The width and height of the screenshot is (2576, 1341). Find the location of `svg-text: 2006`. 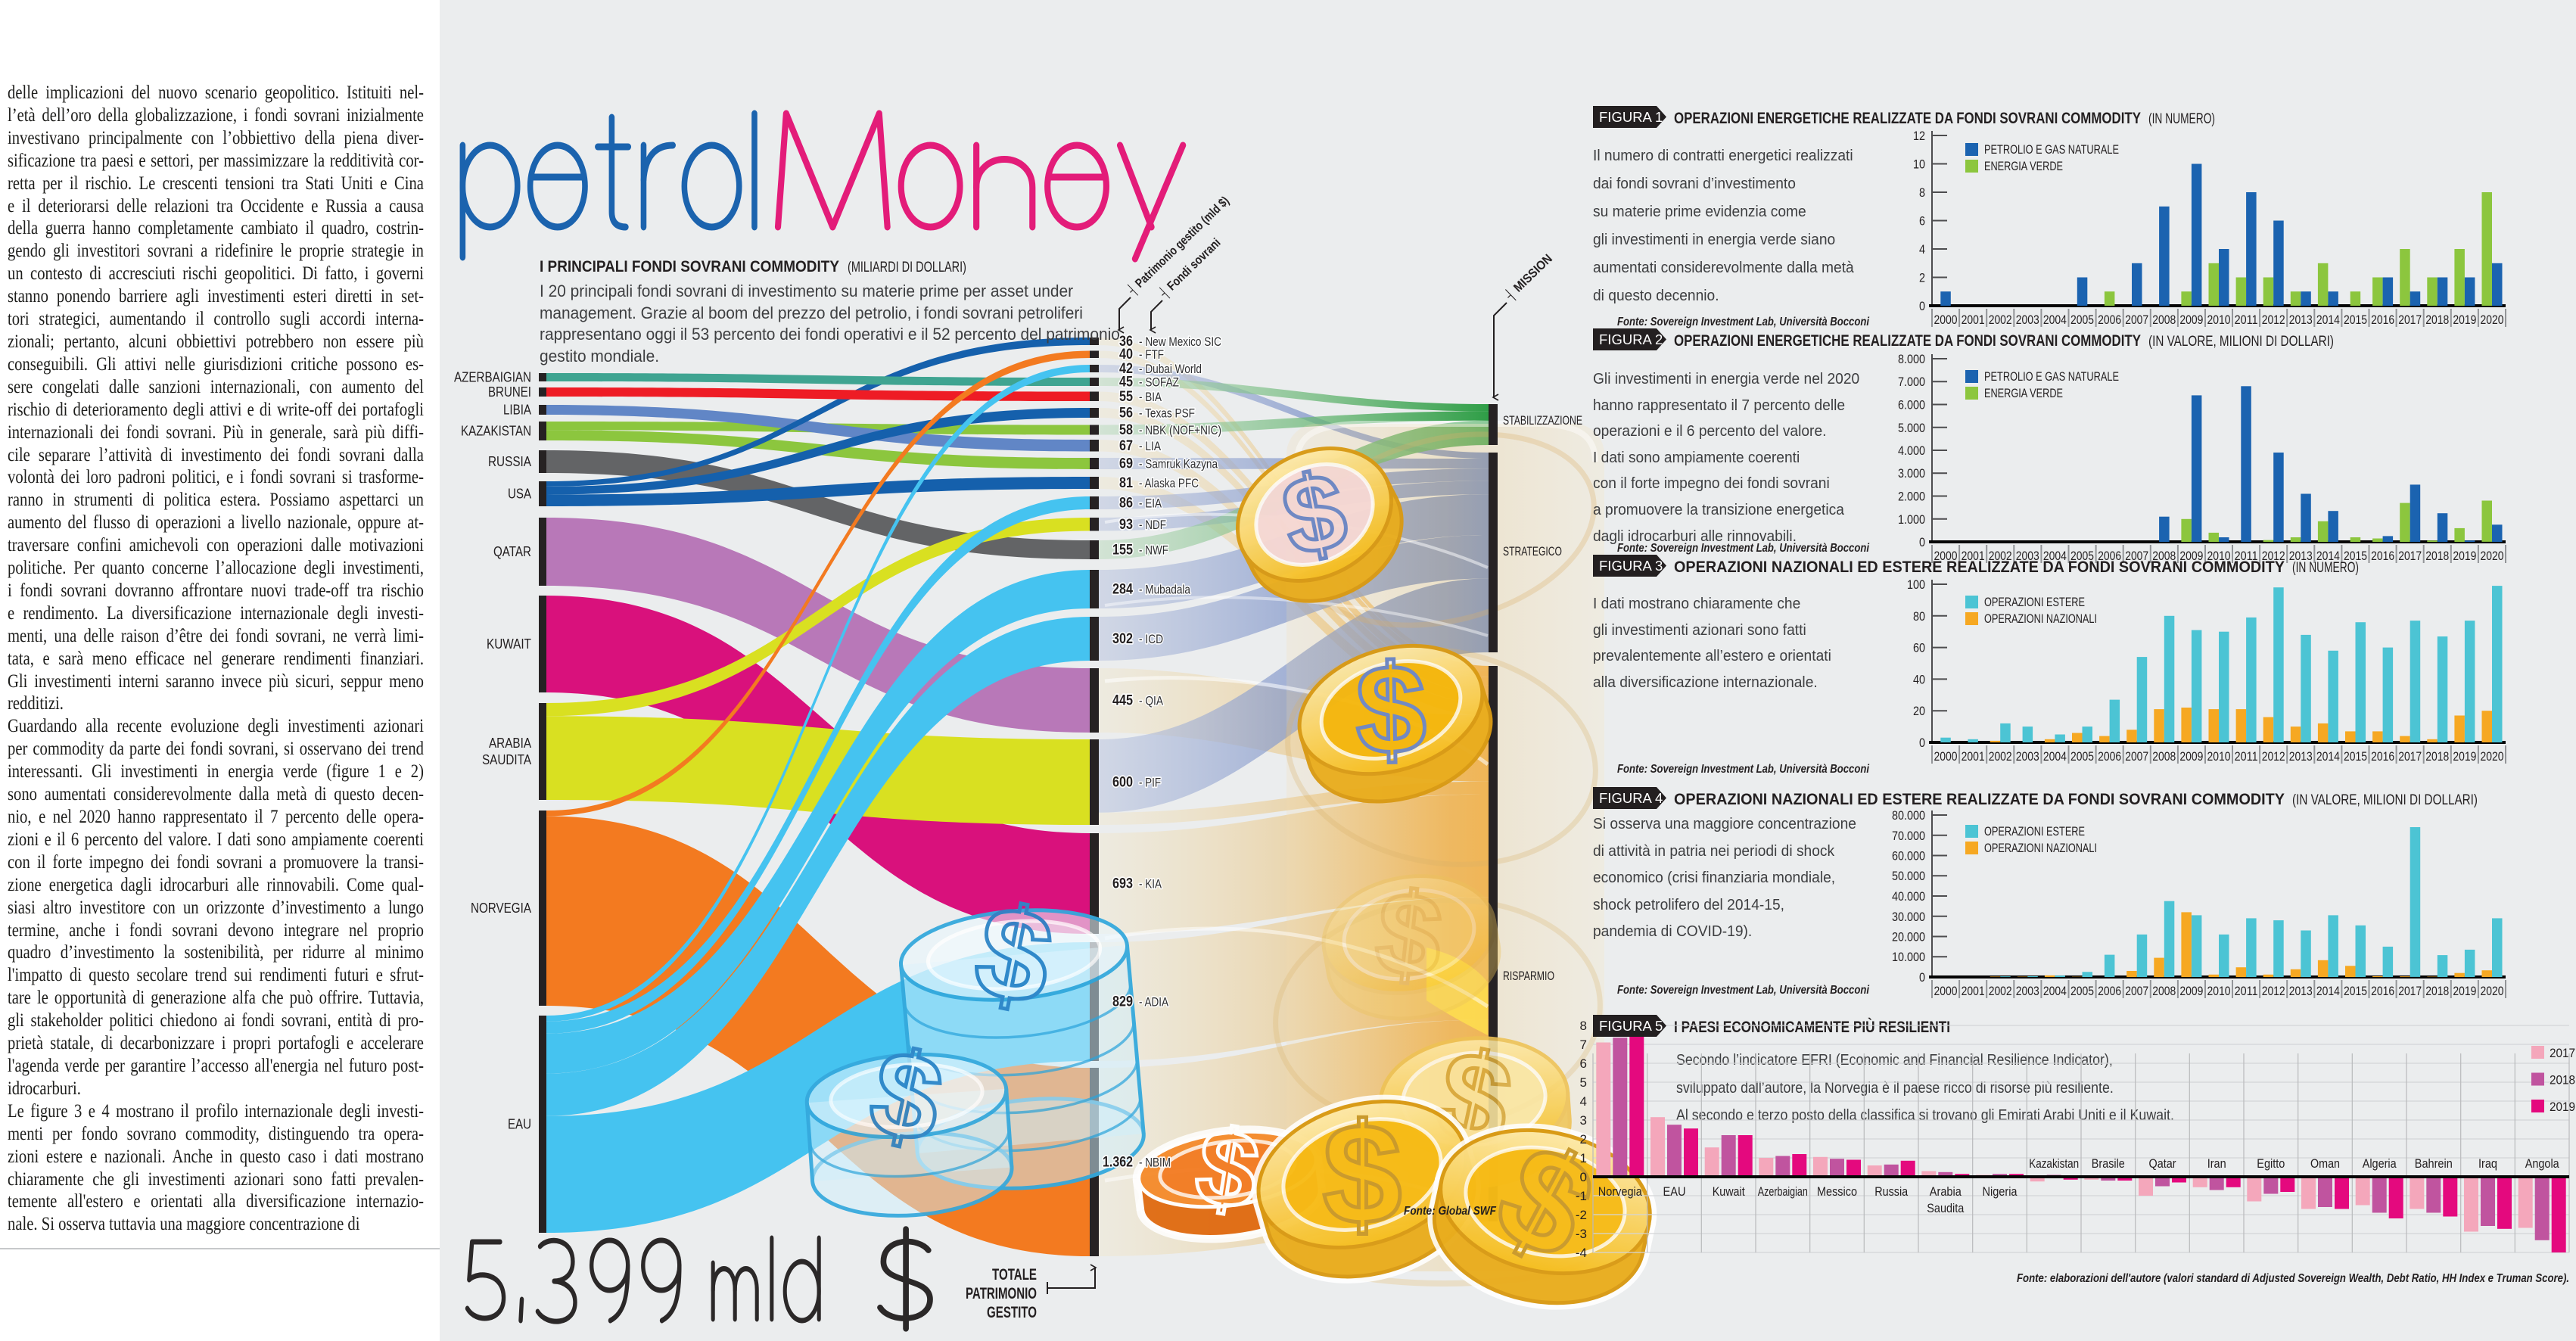

svg-text: 2006 is located at coordinates (2109, 320).